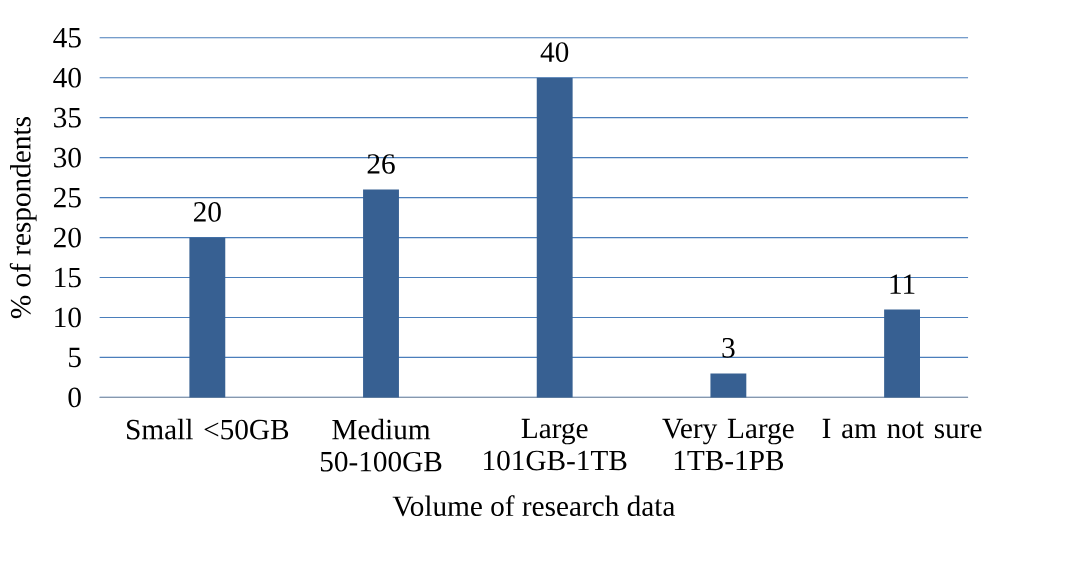 This screenshot has width=1088, height=573. Describe the element at coordinates (67, 237) in the screenshot. I see `y-tick-label: 20` at that location.